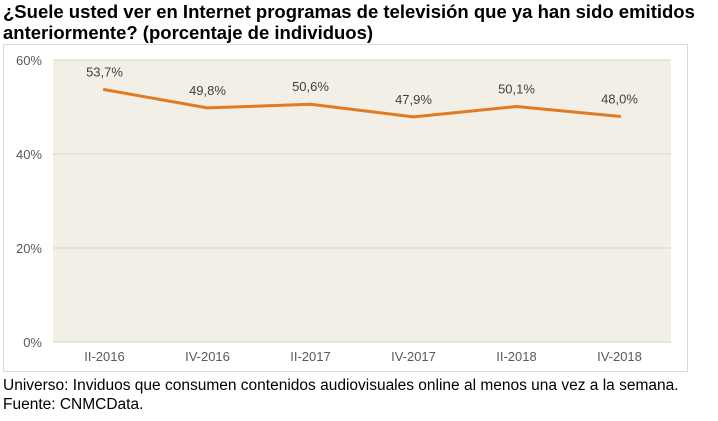 The image size is (718, 421). What do you see at coordinates (29, 60) in the screenshot?
I see `y-tick-label: 60%` at bounding box center [29, 60].